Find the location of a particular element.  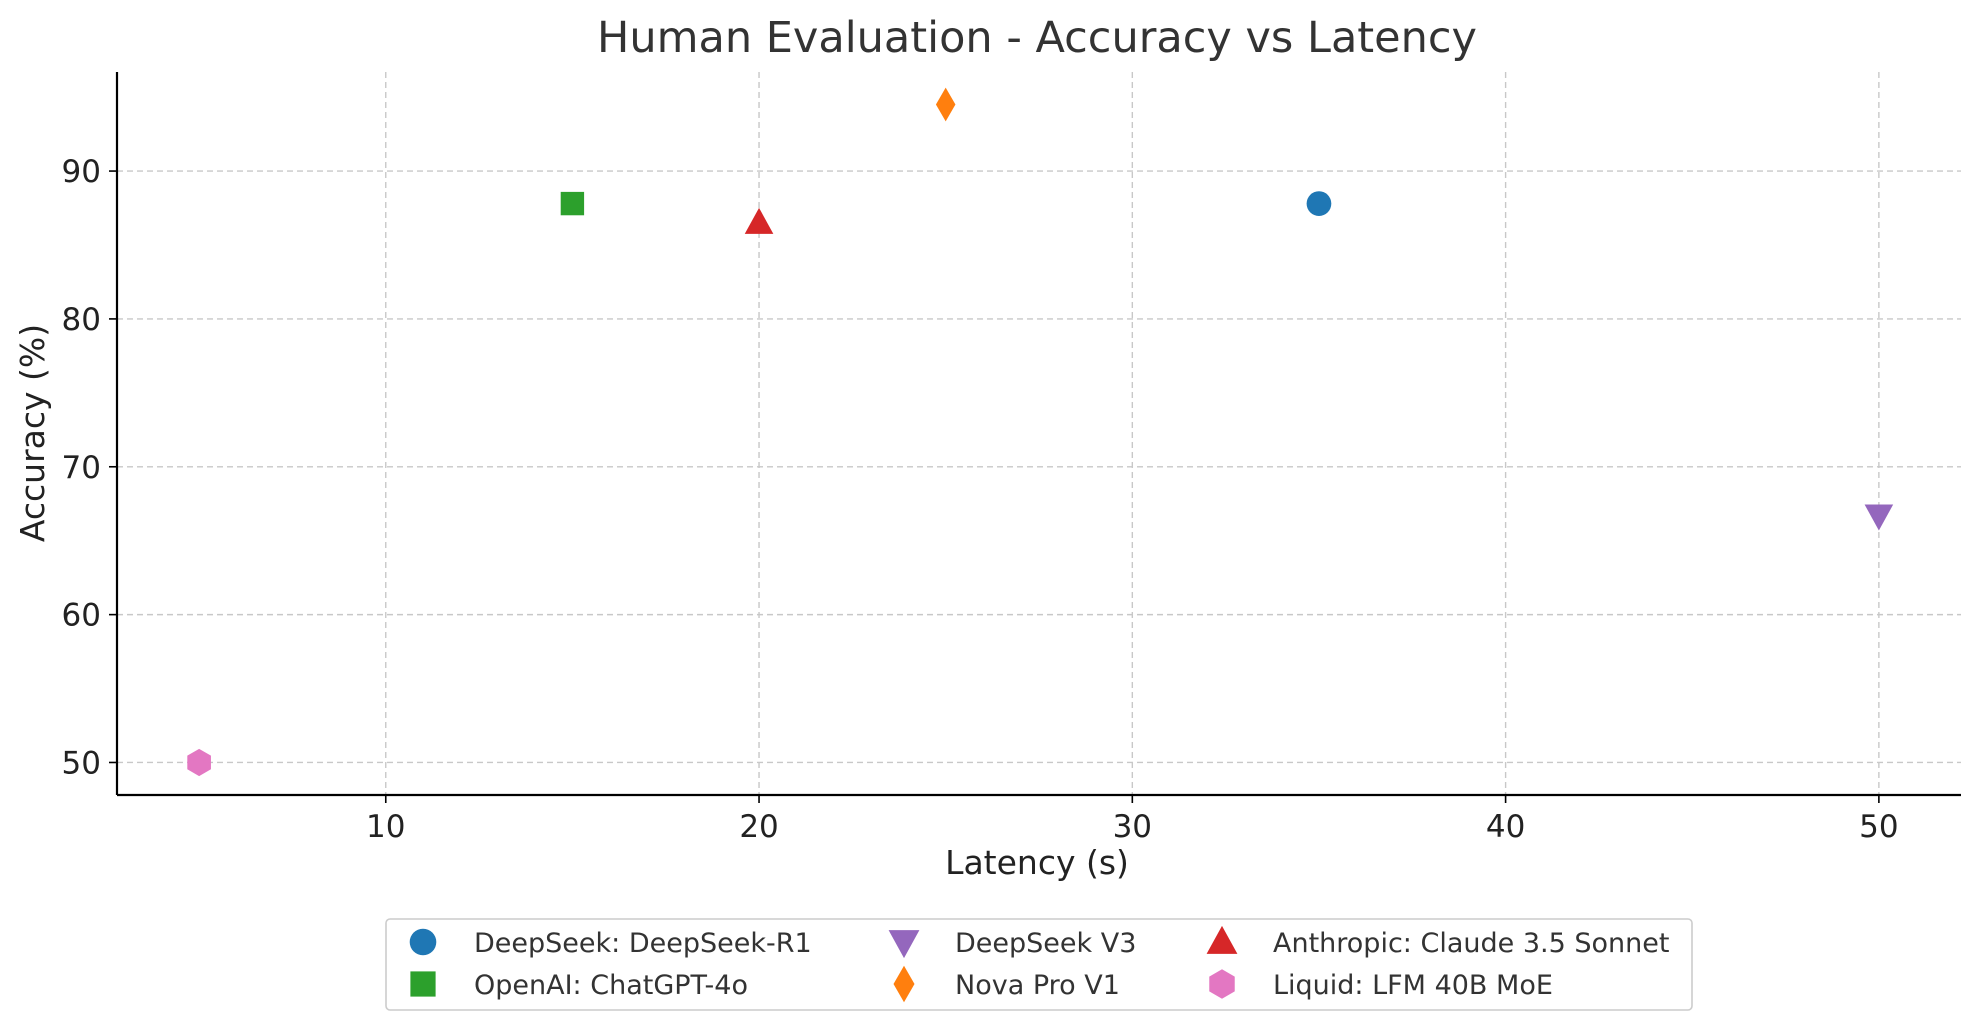

y-tick-label: 80 is located at coordinates (81, 320).